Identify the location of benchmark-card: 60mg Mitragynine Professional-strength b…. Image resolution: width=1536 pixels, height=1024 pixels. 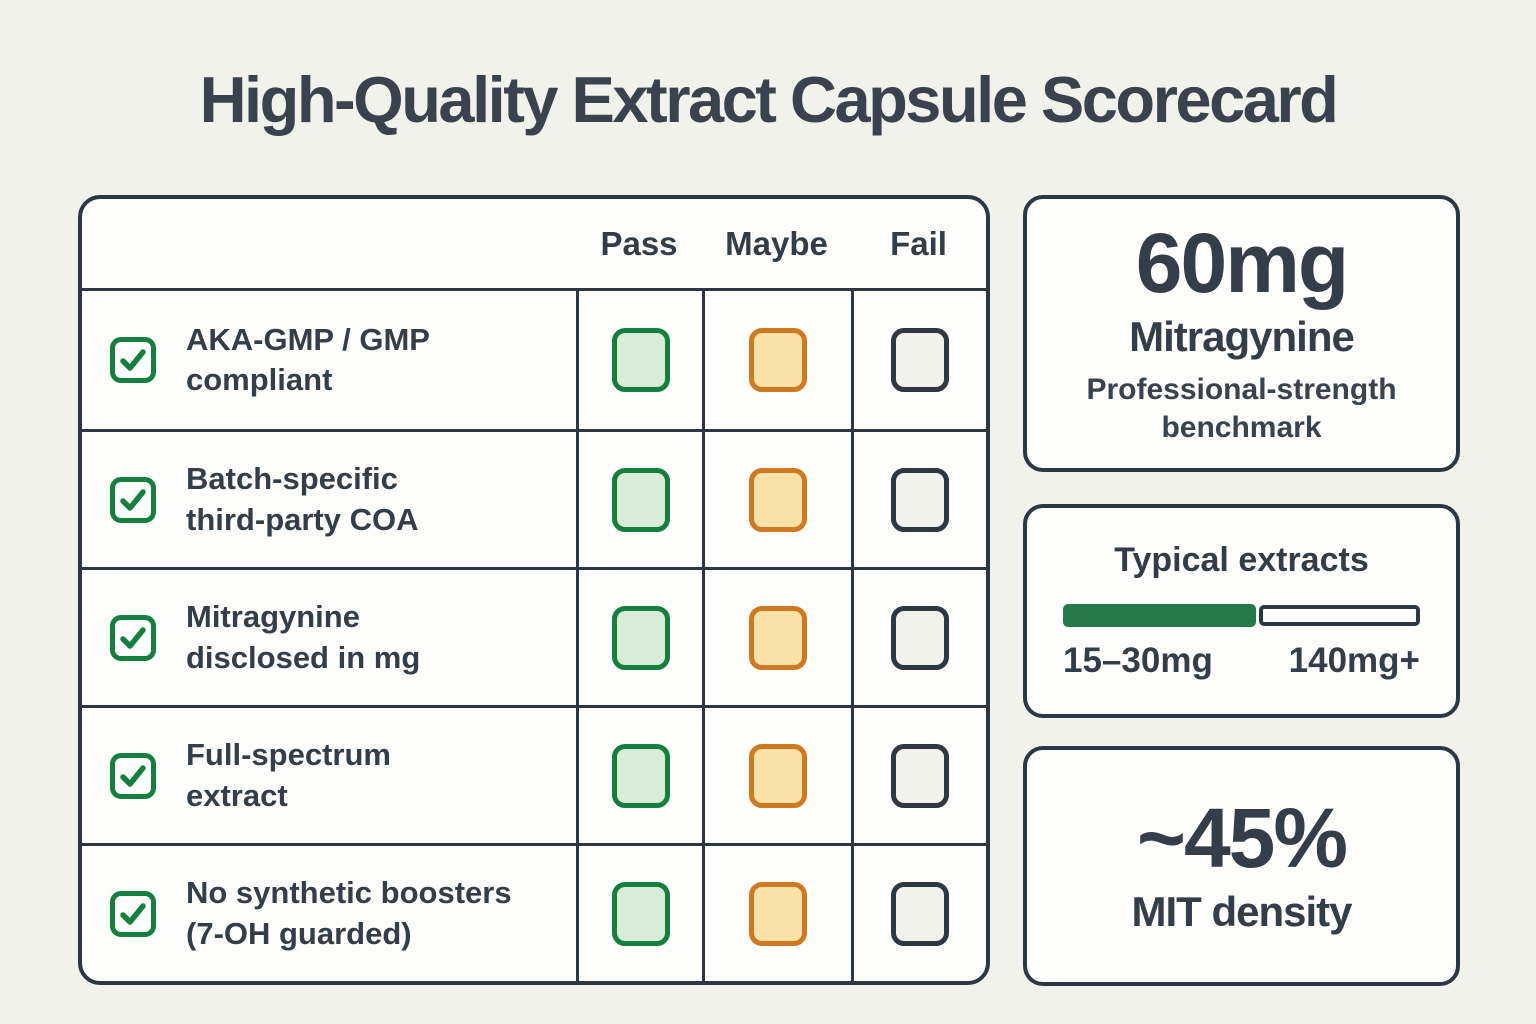
(1241, 333).